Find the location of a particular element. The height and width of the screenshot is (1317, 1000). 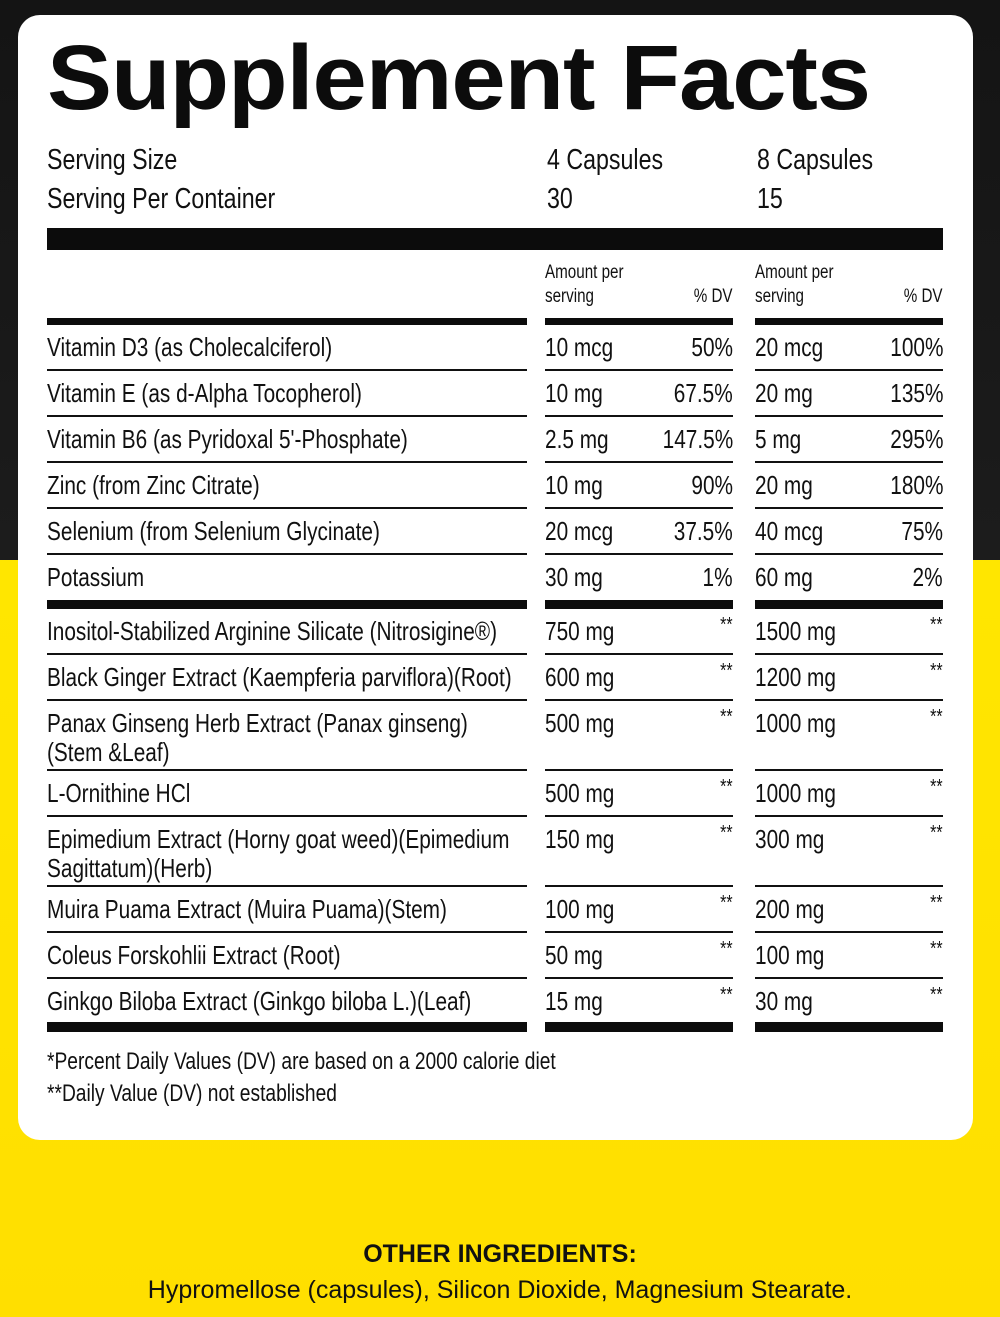

amount-2-value: 1200 mg is located at coordinates (795, 677).